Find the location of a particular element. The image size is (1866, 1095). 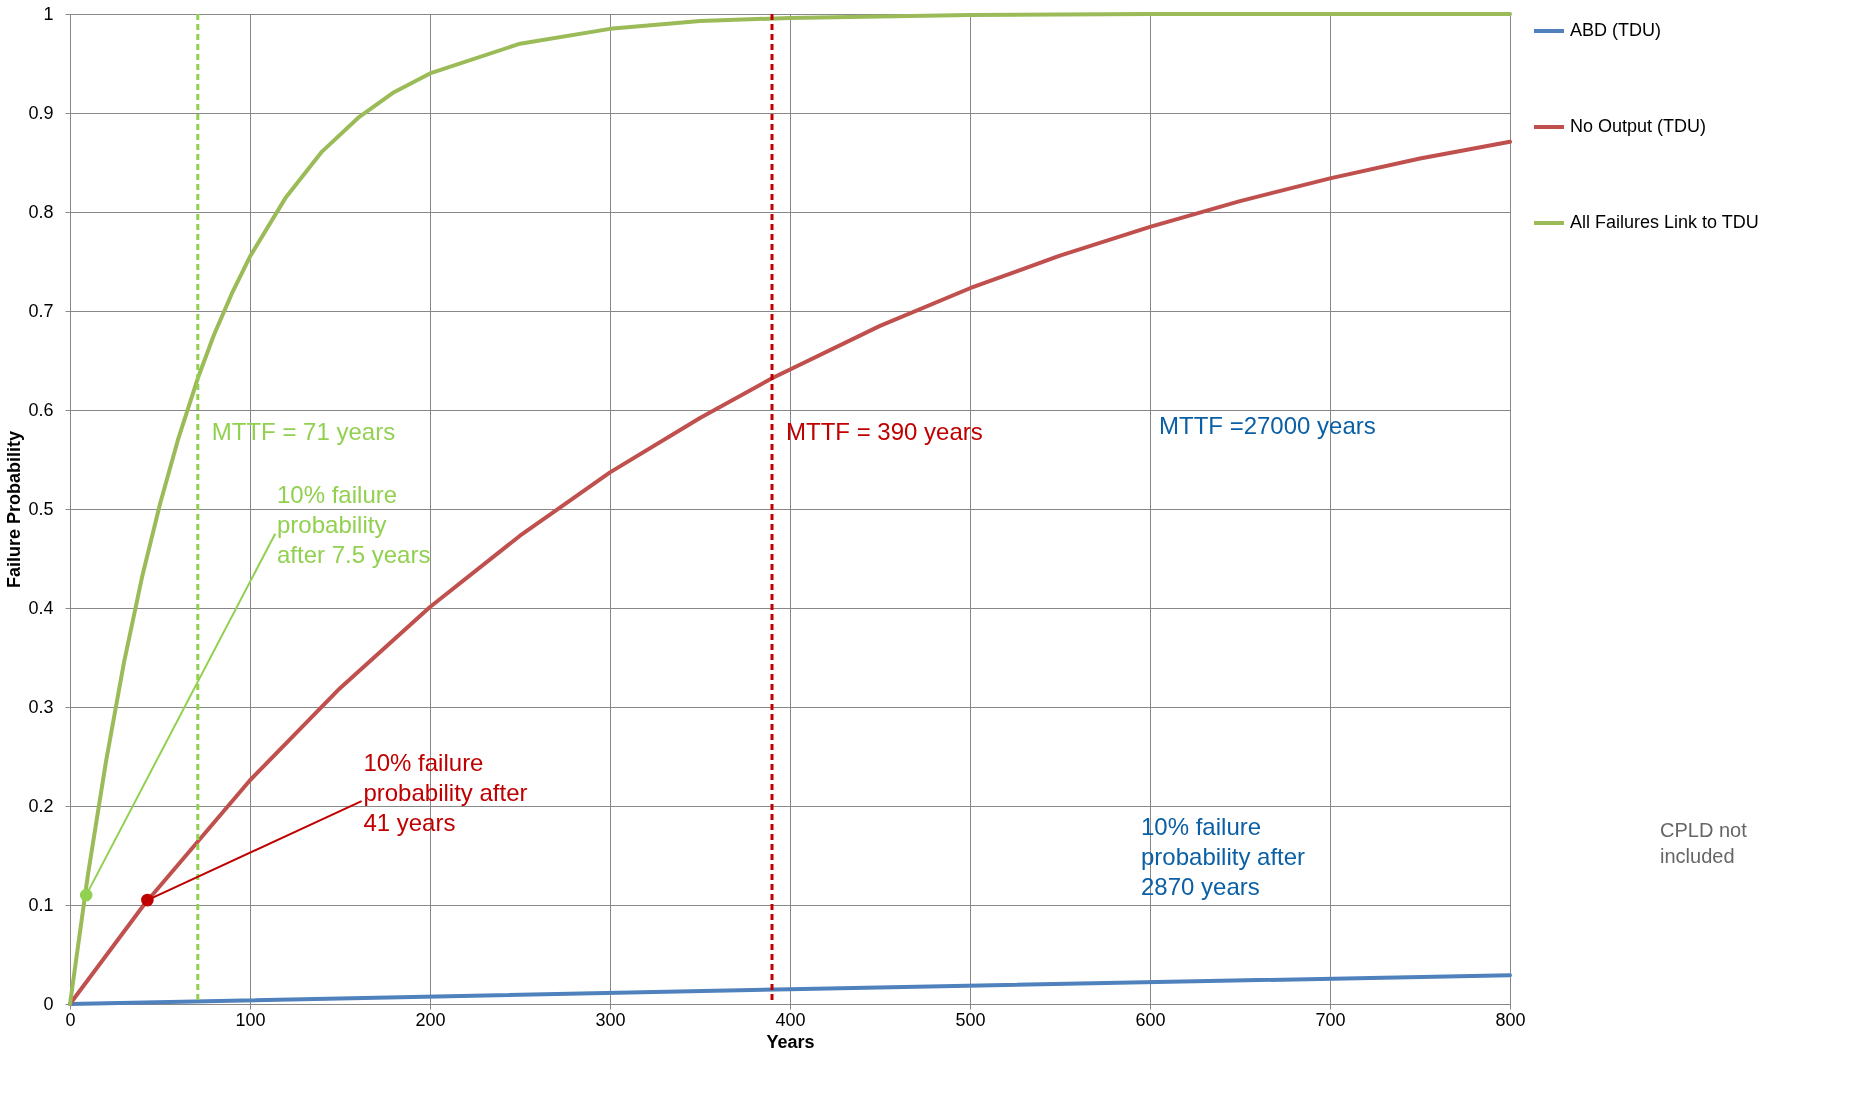

annotation: 10% failure probability after 2870 years is located at coordinates (1223, 856).